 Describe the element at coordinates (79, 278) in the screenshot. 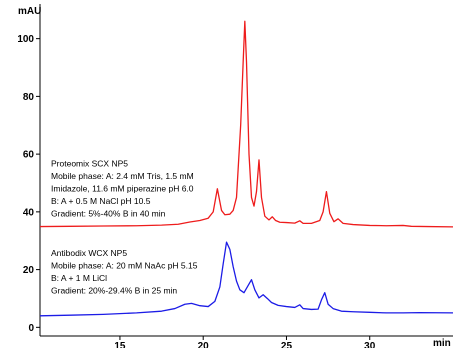

I see `annotation-2-line-3: B: A + 1 M LiCl` at that location.